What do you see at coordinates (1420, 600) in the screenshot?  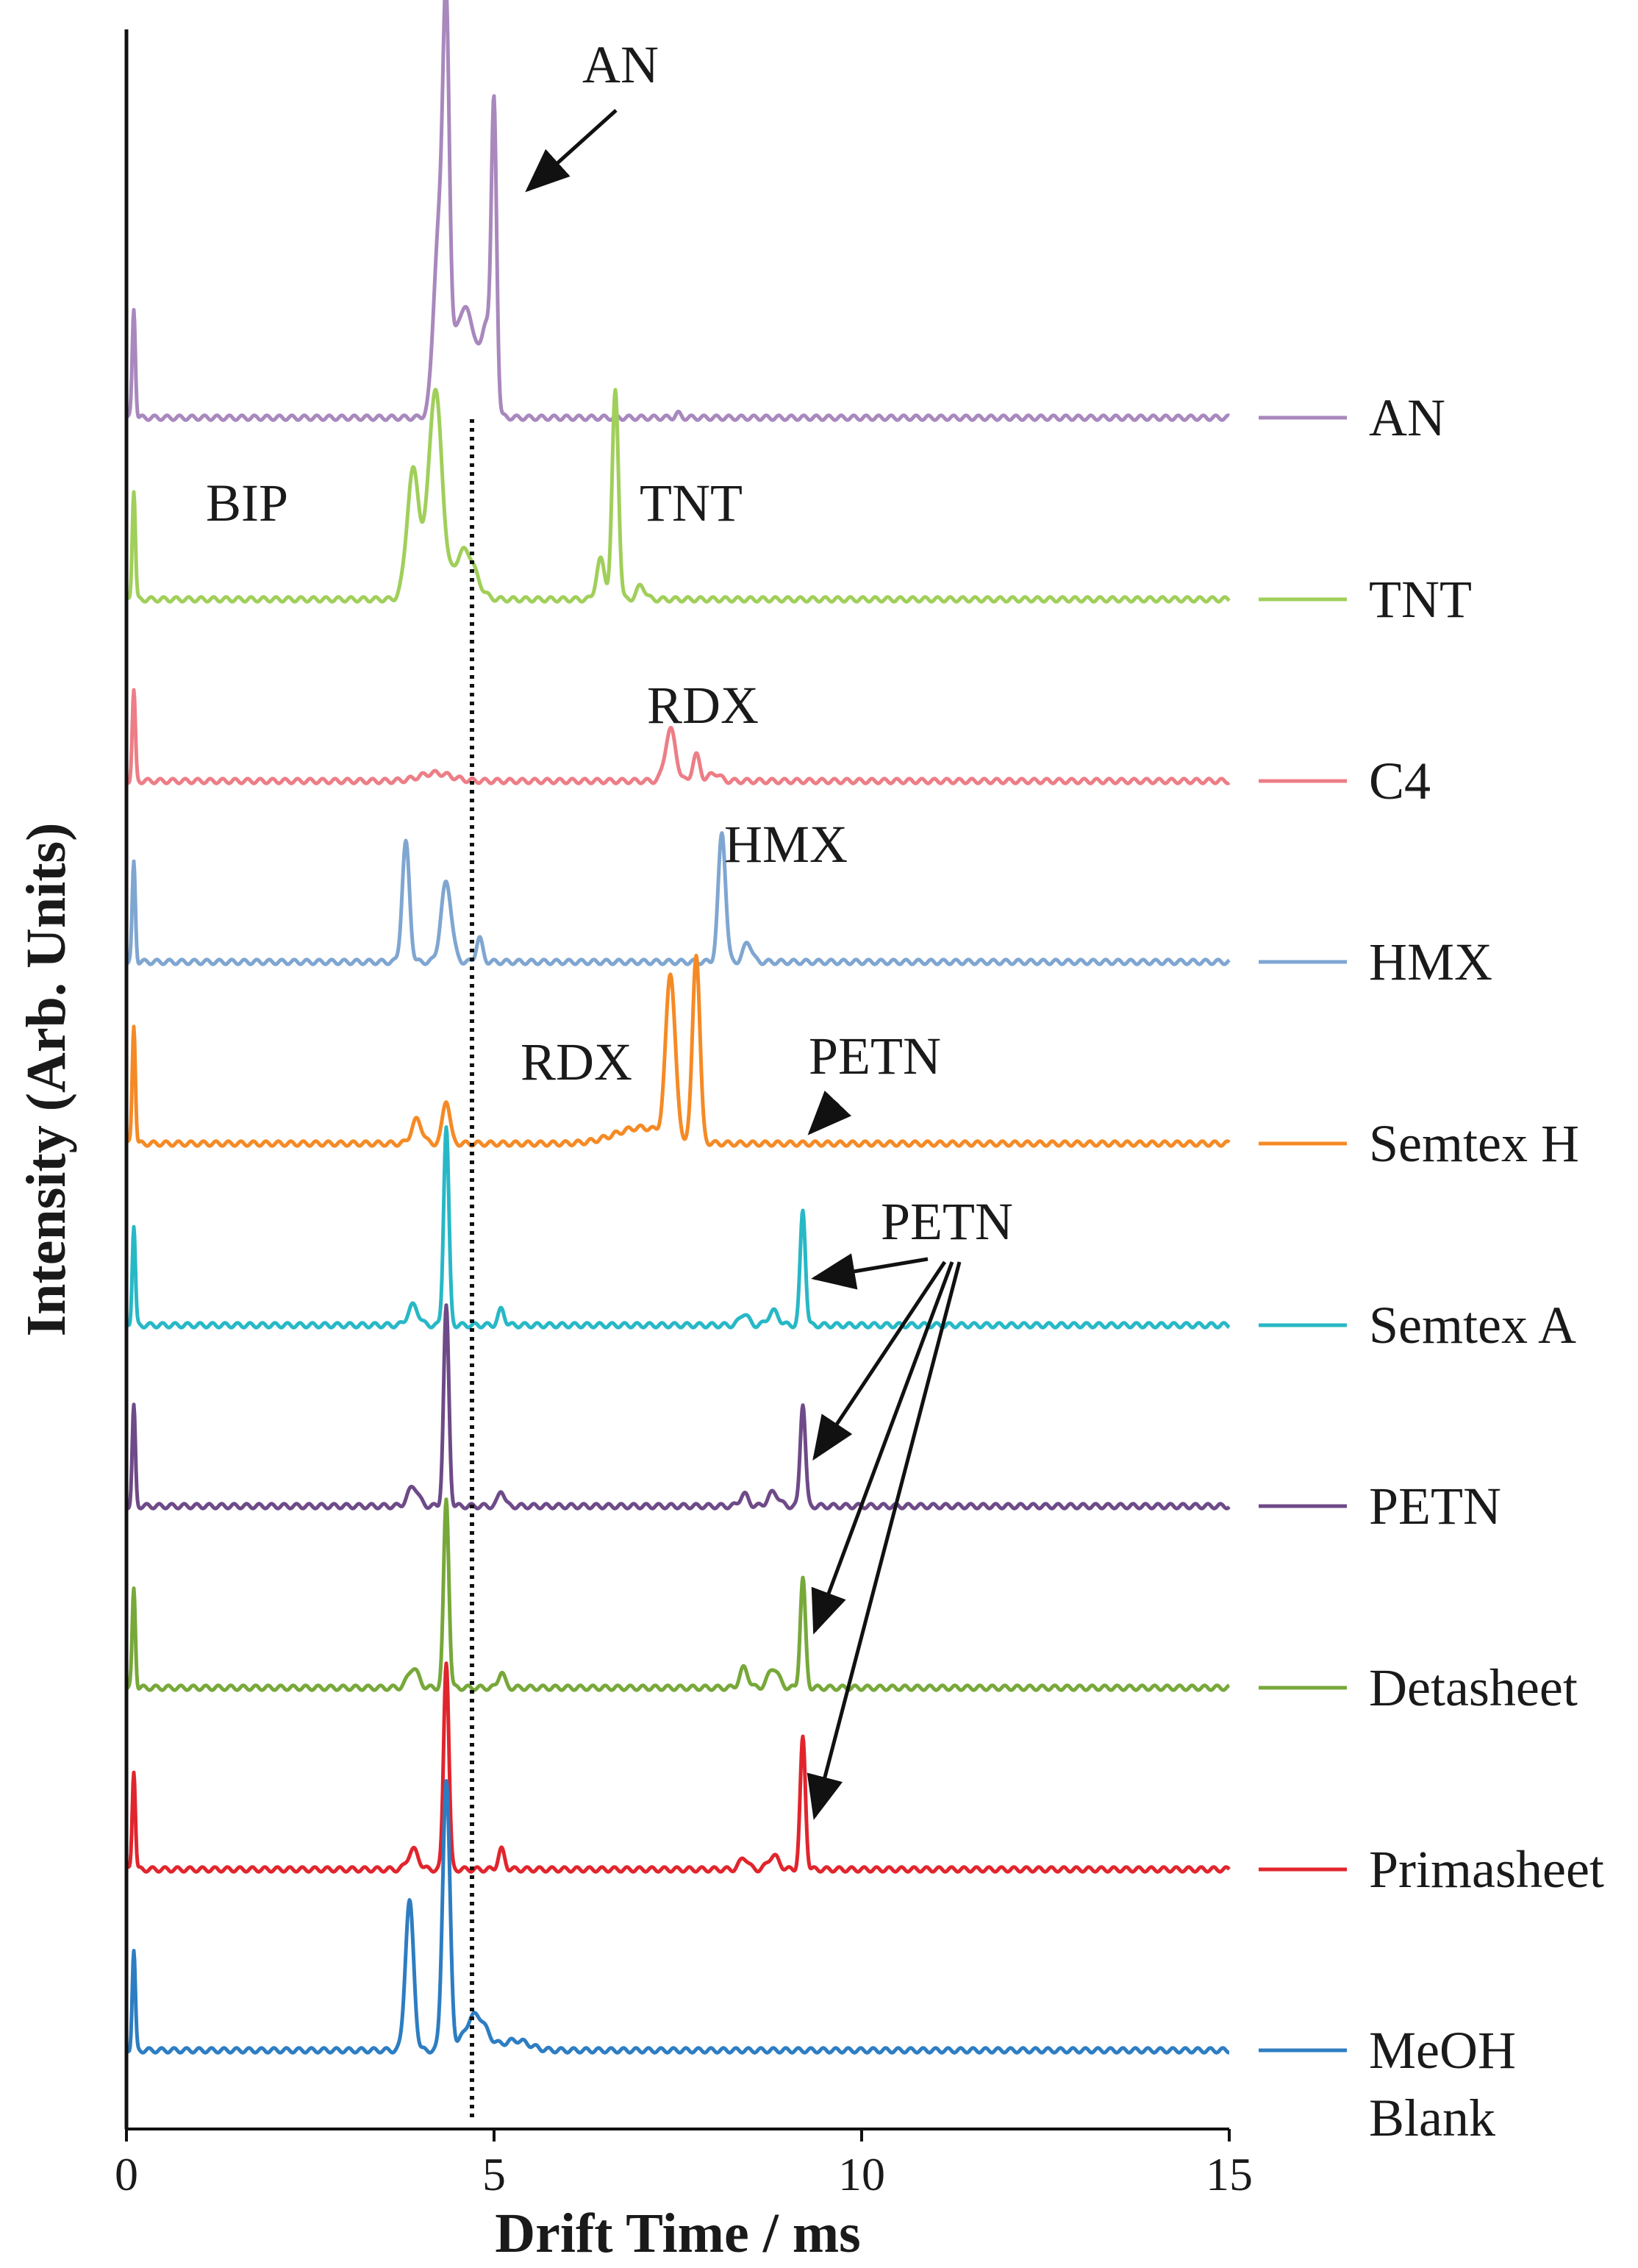 I see `legend-label-tnt: TNT` at bounding box center [1420, 600].